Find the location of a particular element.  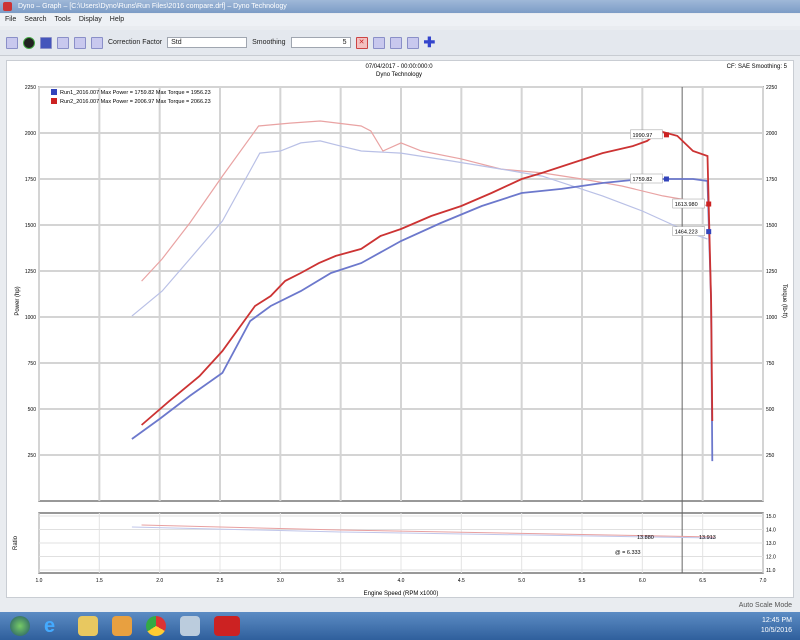

y-tick-left: 1000 is located at coordinates (30, 318).